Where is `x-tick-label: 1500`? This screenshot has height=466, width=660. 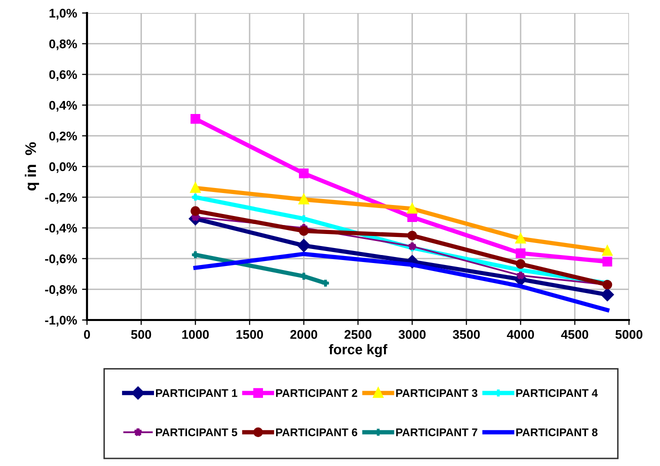
x-tick-label: 1500 is located at coordinates (249, 334).